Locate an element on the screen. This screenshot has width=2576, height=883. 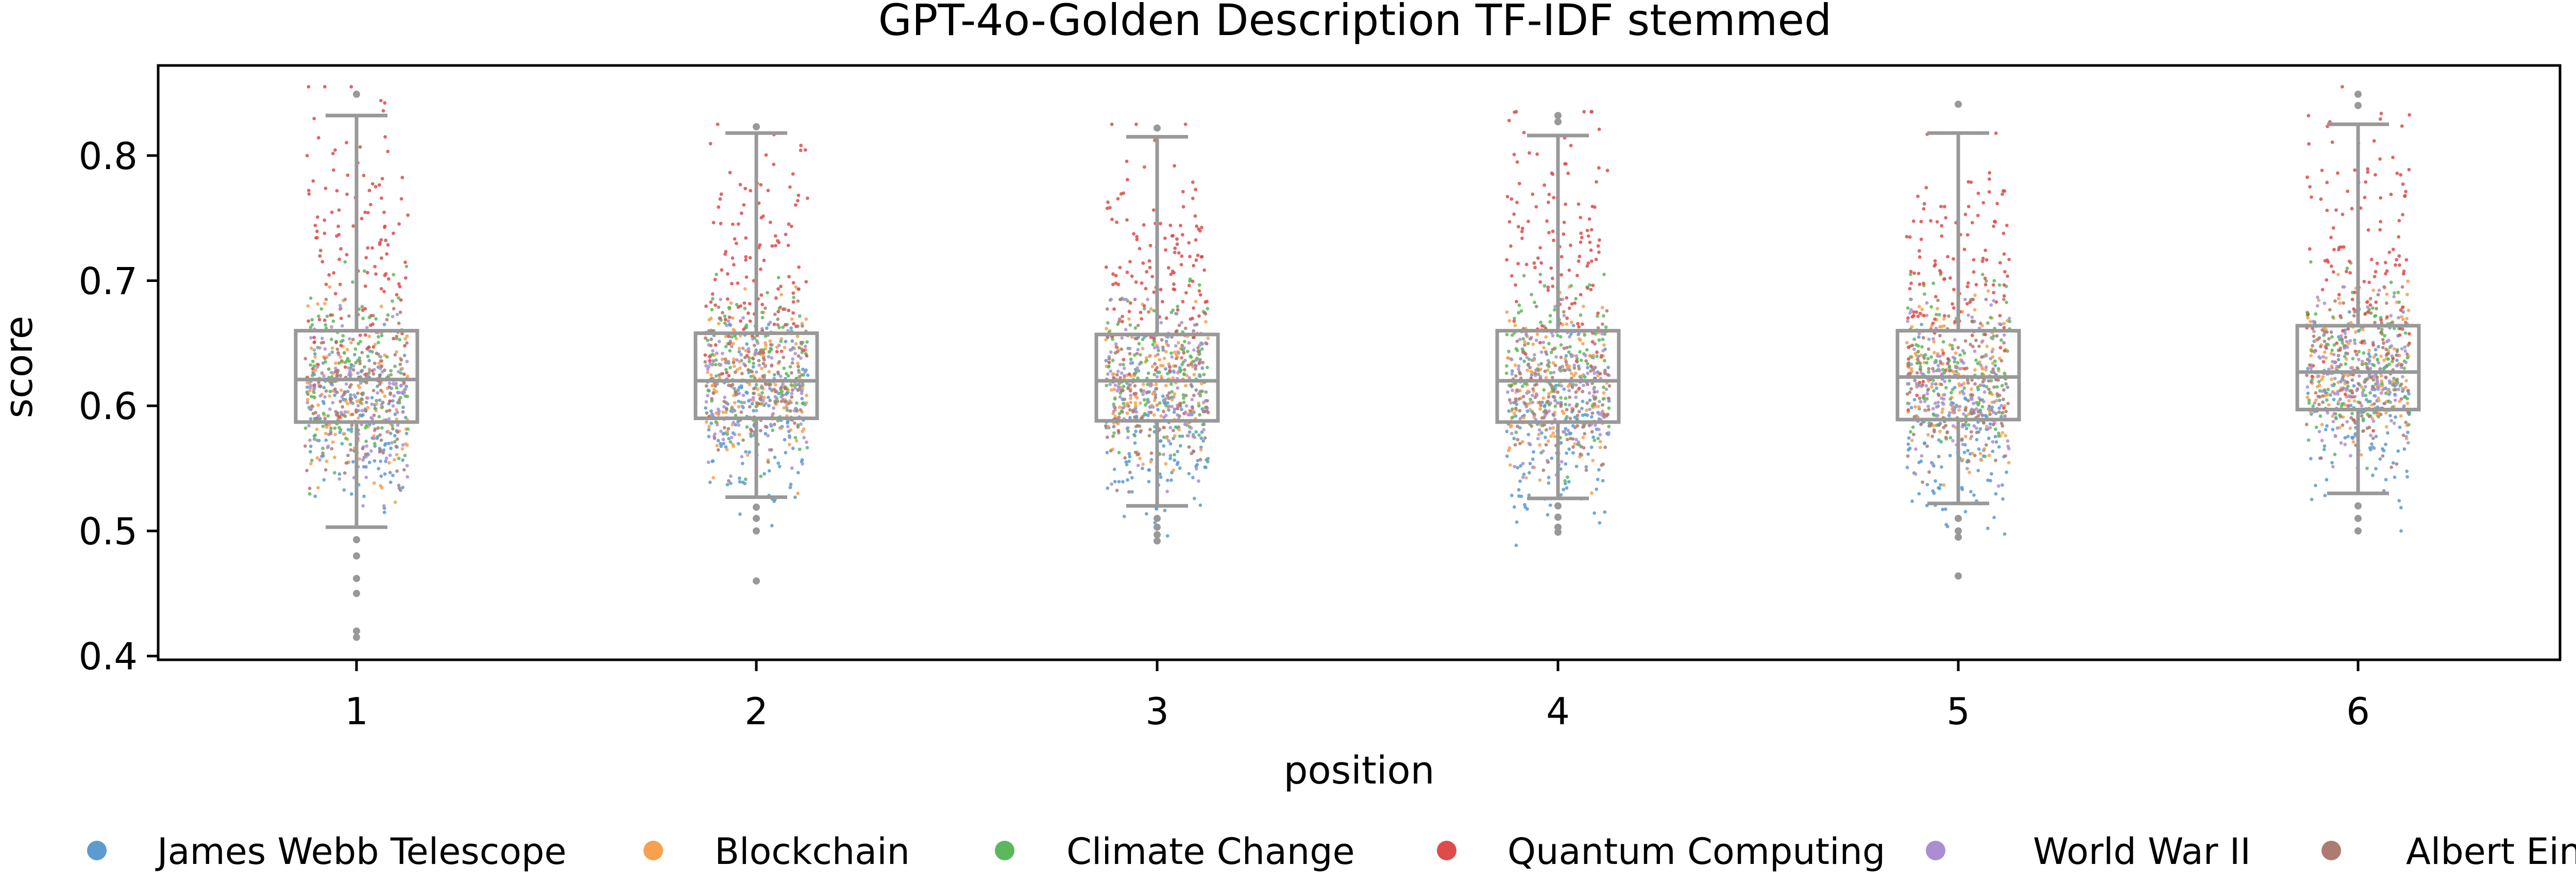
legend-item: World War II is located at coordinates (2088, 851).